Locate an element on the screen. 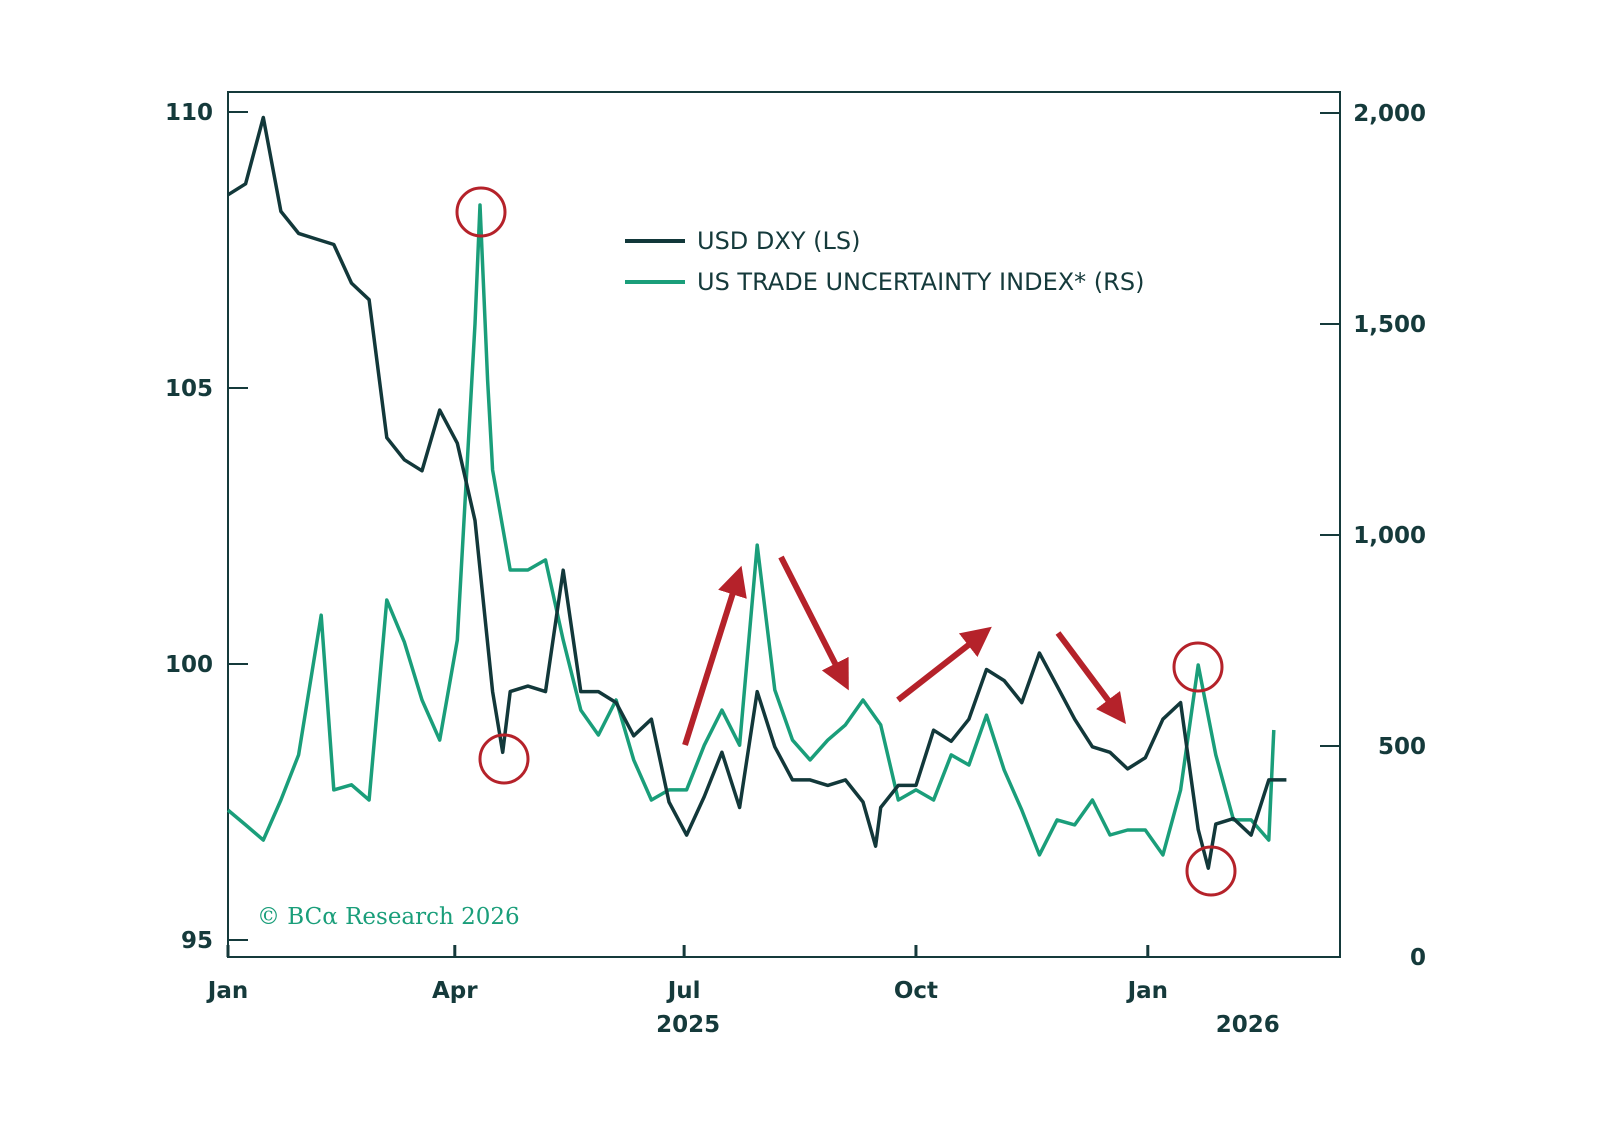 The image size is (1597, 1144). annotation-arrows is located at coordinates (904, 650).